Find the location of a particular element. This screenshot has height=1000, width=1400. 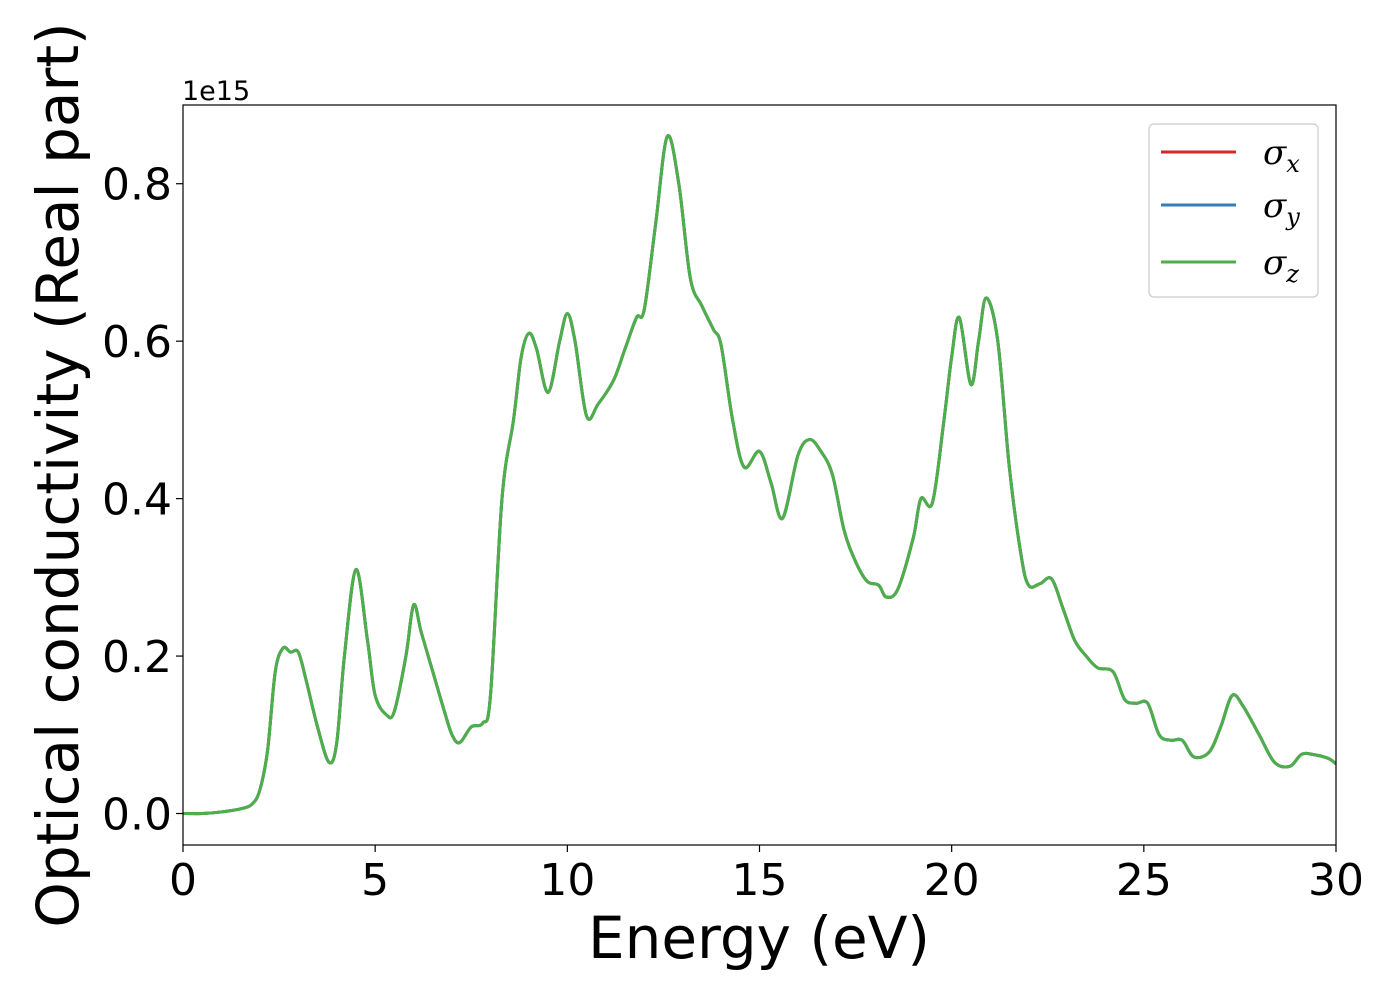

y-tick-label: 0.2 is located at coordinates (137, 657).